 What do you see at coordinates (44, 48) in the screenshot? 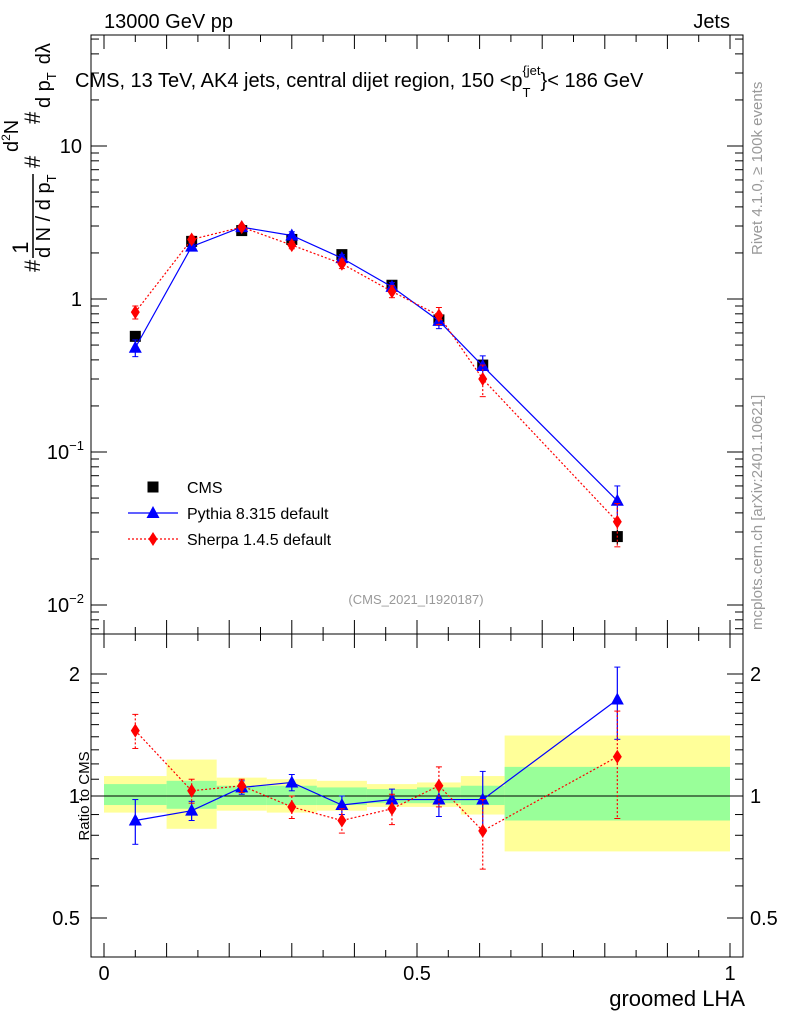
I see `ylabel-part: λ` at bounding box center [44, 48].